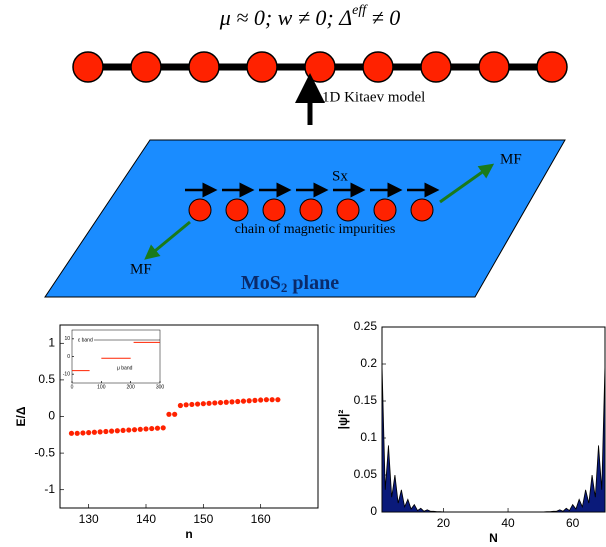  Describe the element at coordinates (101, 387) in the screenshot. I see `x-tick-label: 100` at that location.